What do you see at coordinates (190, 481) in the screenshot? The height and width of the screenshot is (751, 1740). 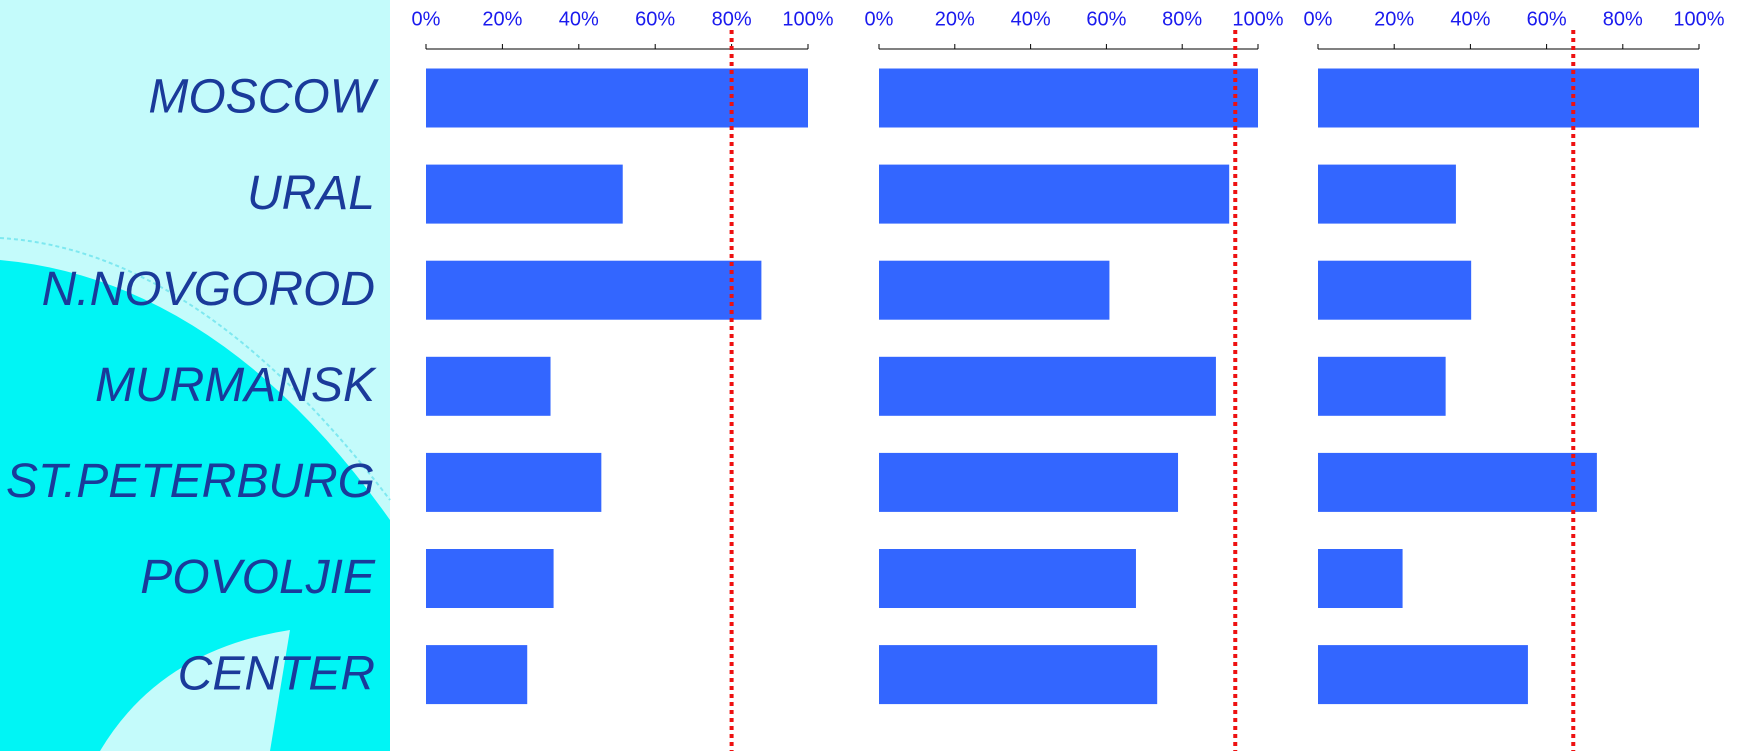 I see `category-label: ST.PETERBURG` at bounding box center [190, 481].